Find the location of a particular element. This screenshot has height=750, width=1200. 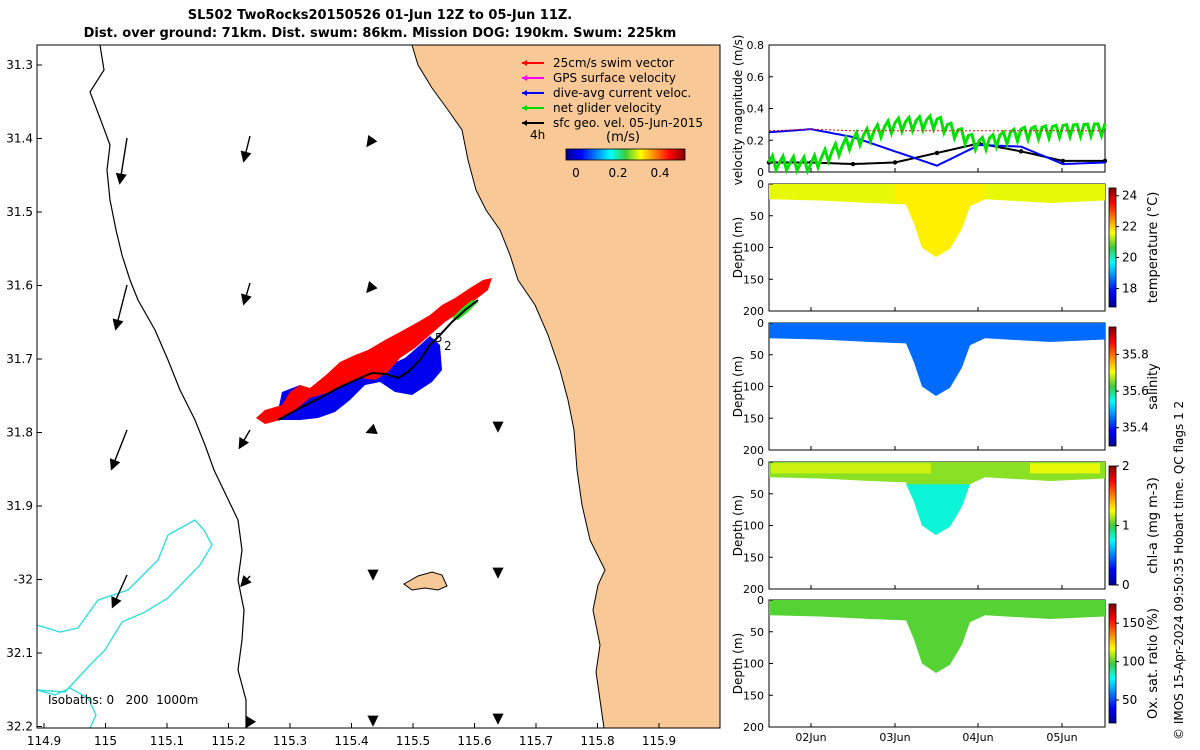

colorbar-label: chl-a (mg m-3) is located at coordinates (1153, 525).